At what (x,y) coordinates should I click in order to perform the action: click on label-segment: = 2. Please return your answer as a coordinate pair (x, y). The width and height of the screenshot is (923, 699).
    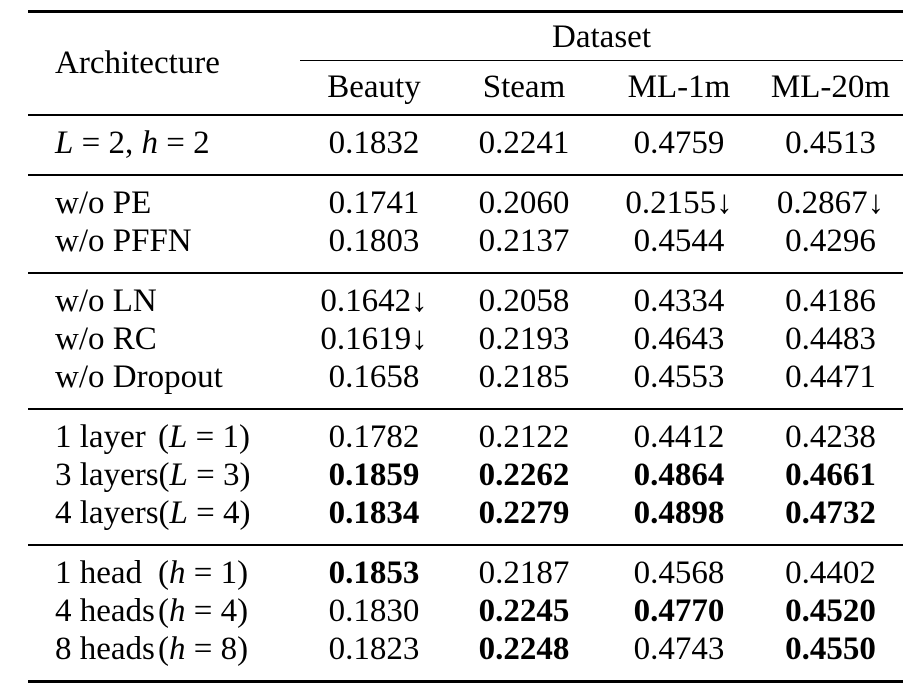
    Looking at the image, I should click on (183, 142).